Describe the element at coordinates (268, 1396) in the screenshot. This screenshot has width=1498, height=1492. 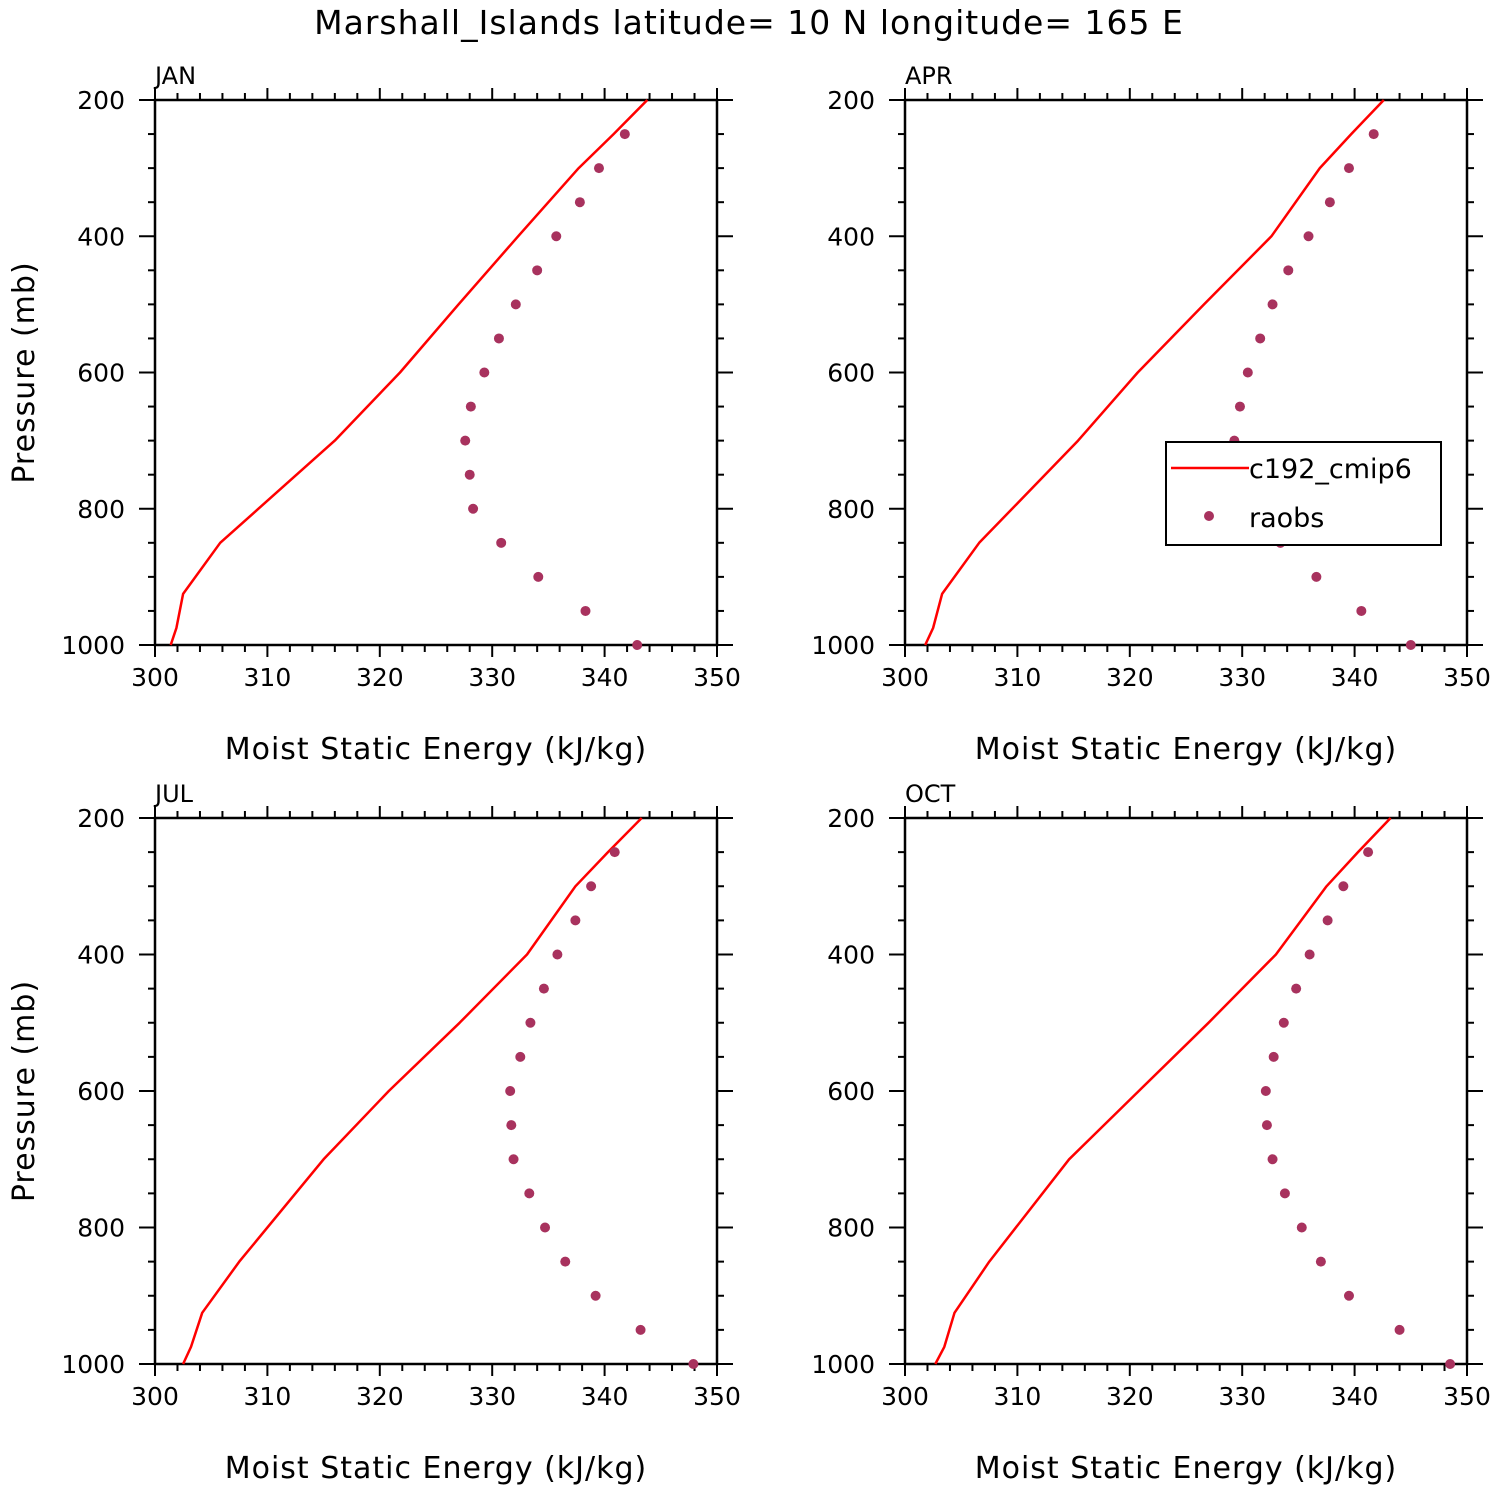
I see `panel-jul-xtick-label: 310` at that location.